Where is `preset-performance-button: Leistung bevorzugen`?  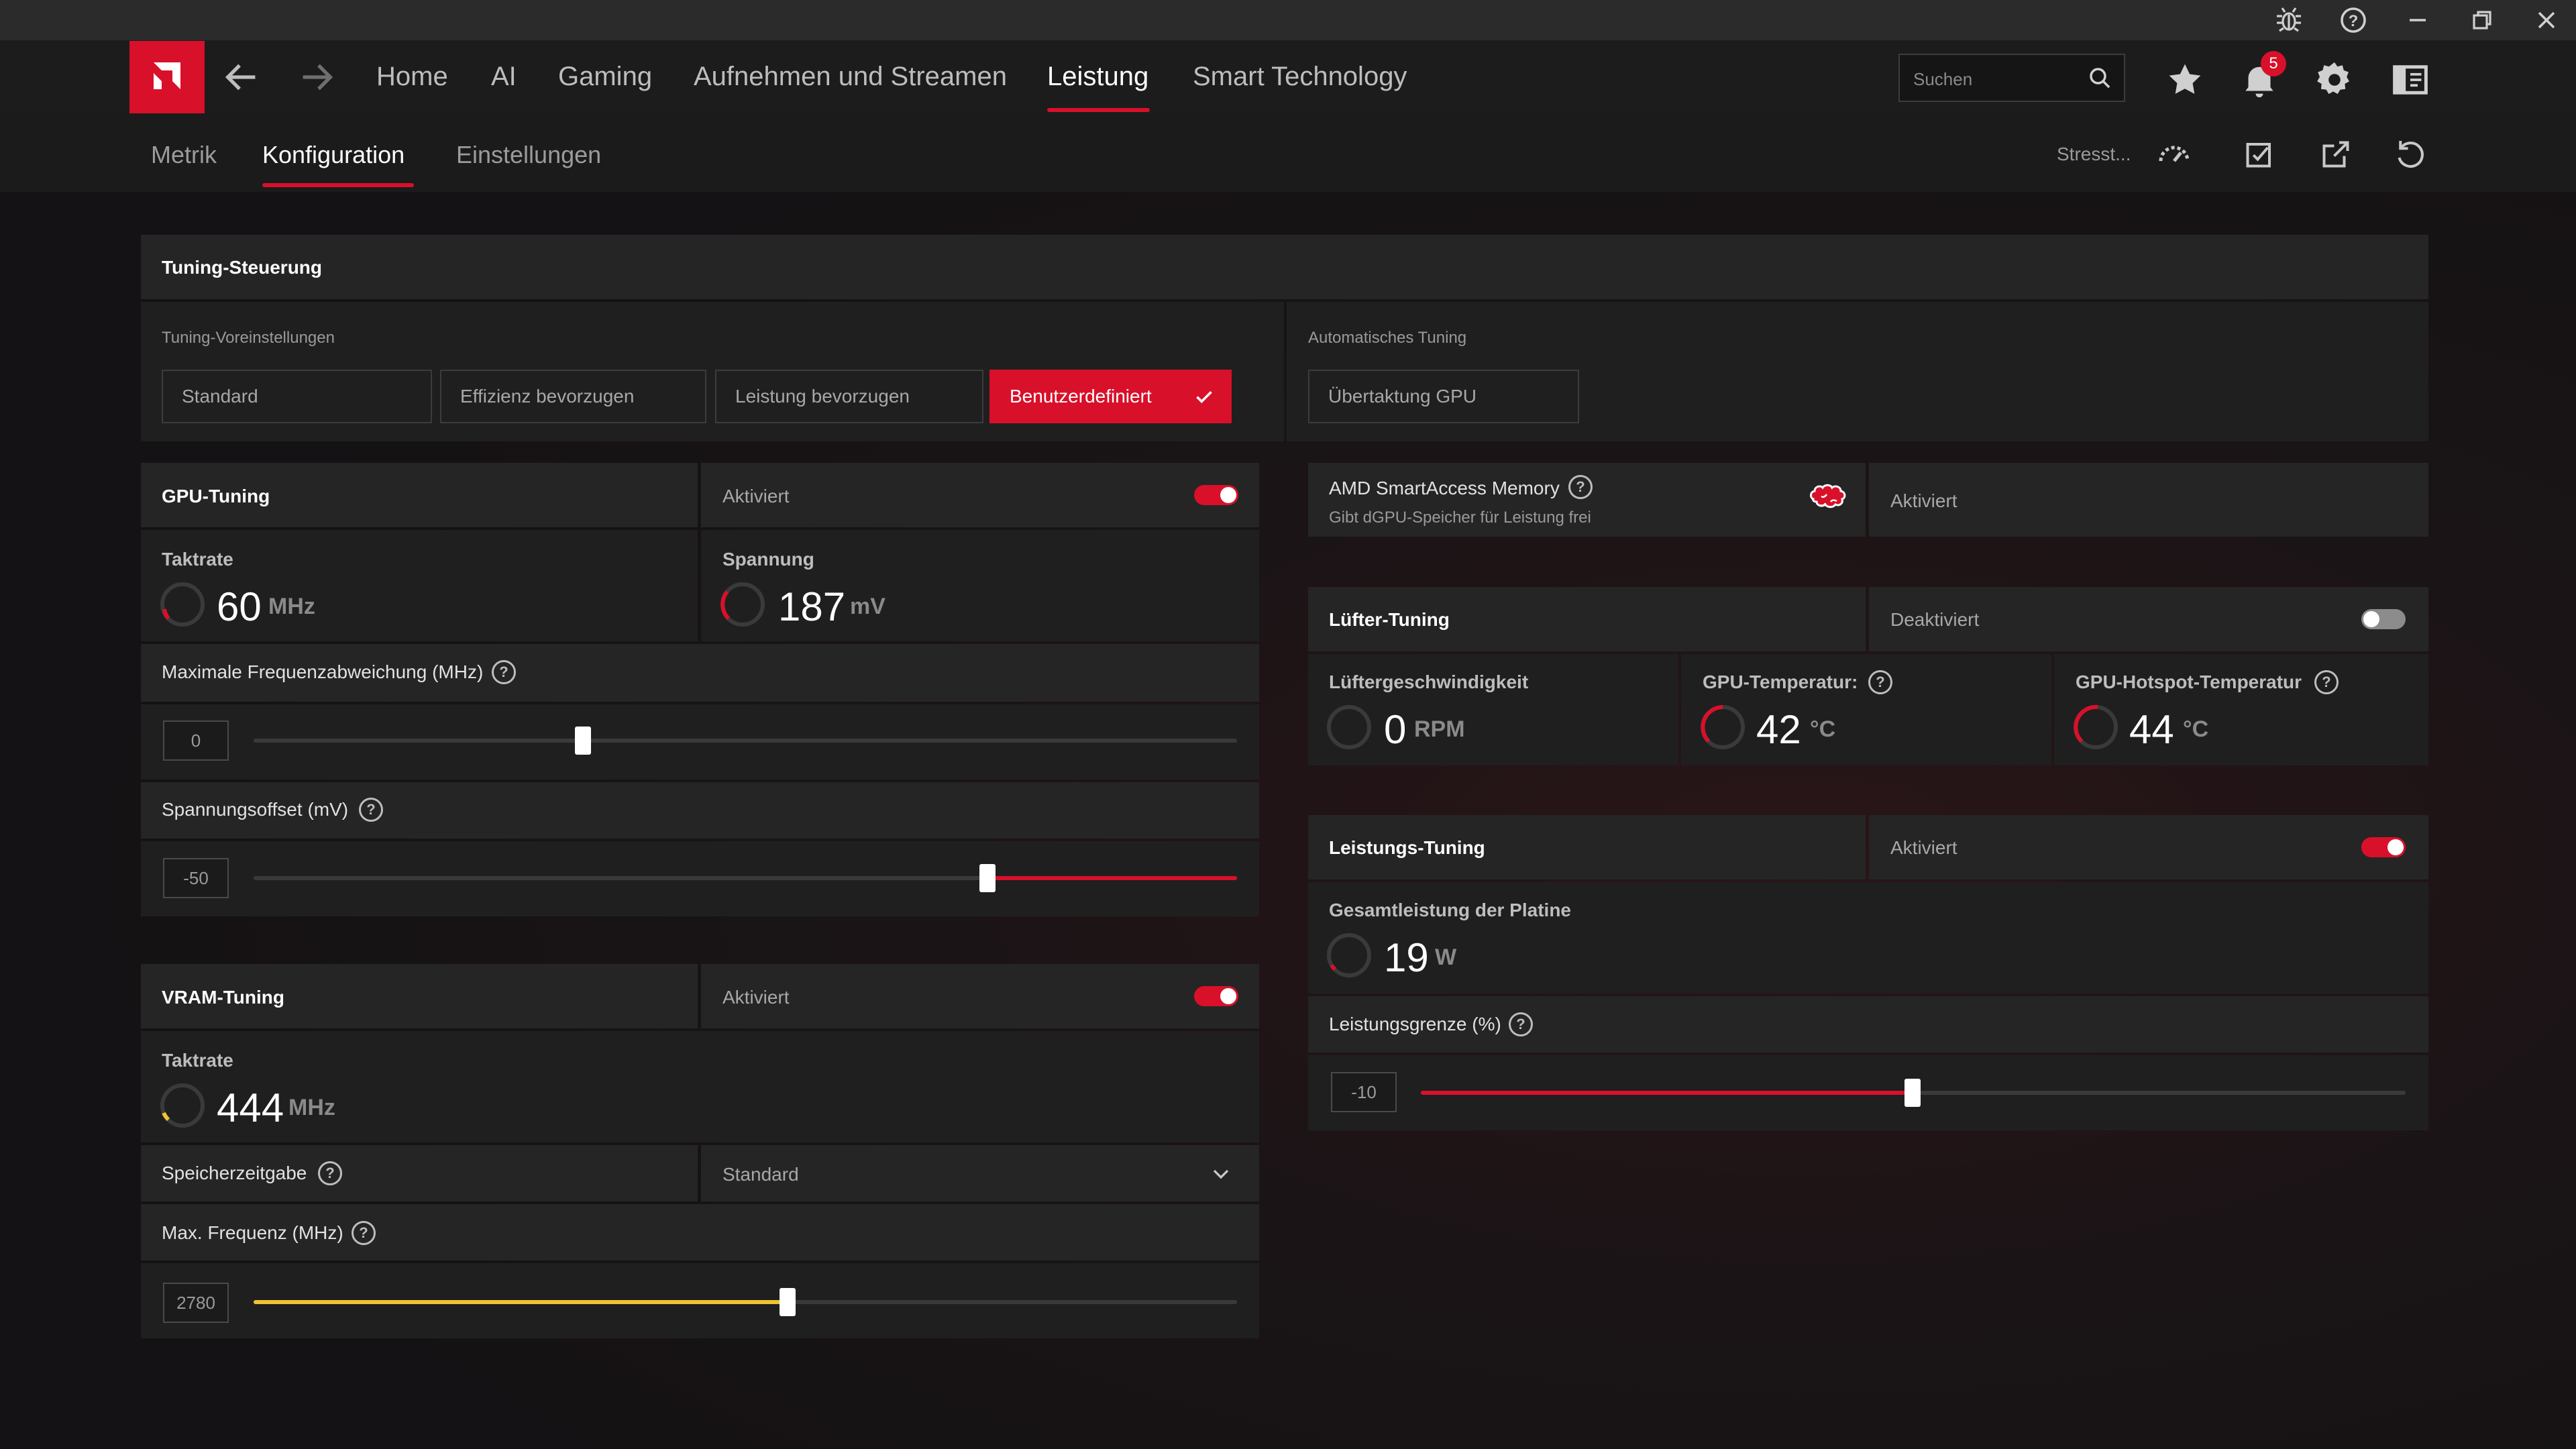
preset-performance-button: Leistung bevorzugen is located at coordinates (849, 396).